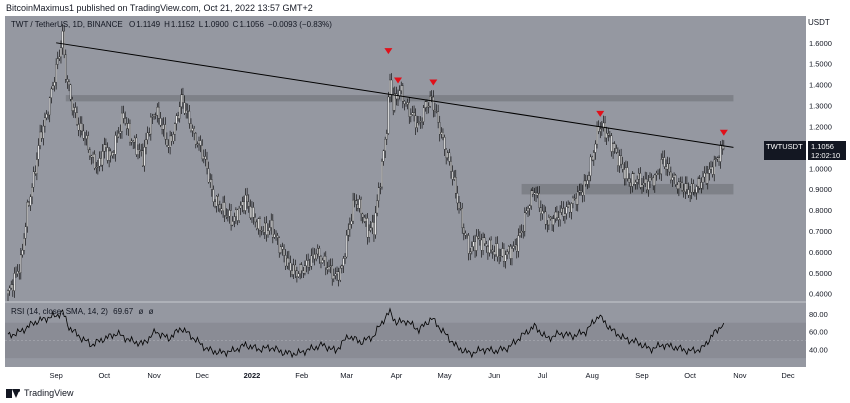 The height and width of the screenshot is (403, 850). I want to click on time-tick-12: Sep, so click(641, 375).